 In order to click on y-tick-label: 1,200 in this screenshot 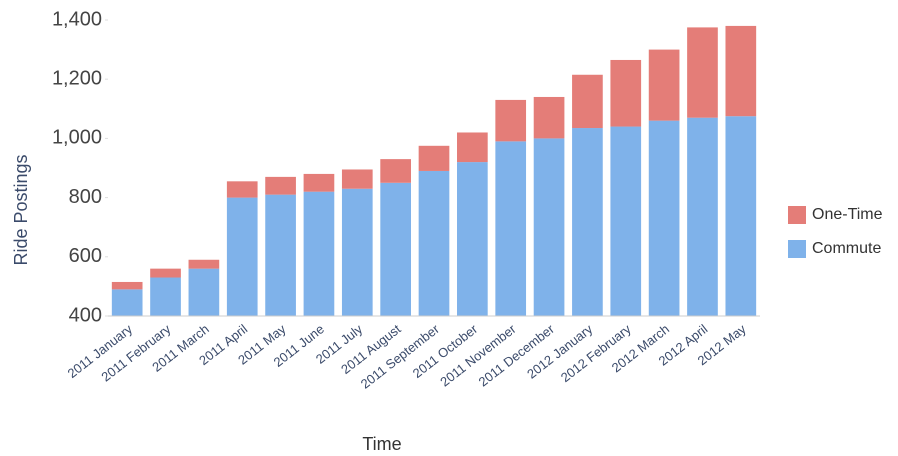, I will do `click(77, 78)`.